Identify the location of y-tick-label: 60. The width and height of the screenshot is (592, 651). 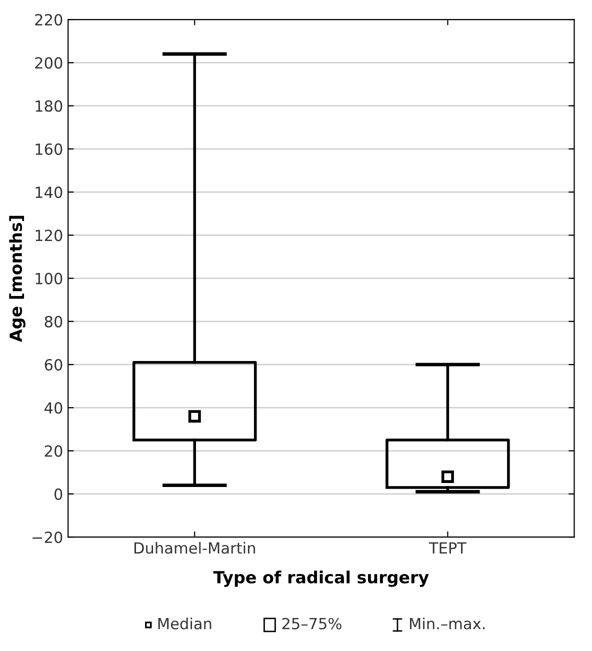
(53, 365).